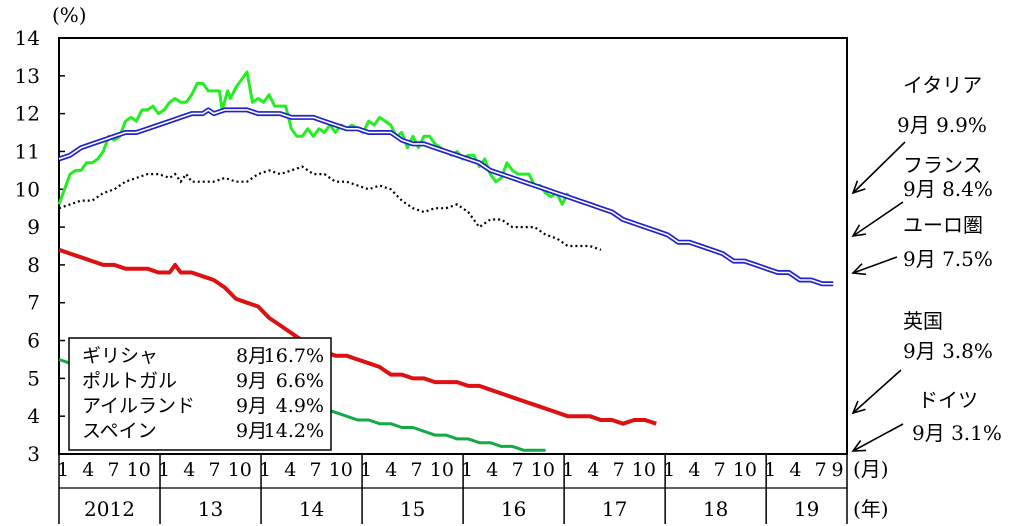 The width and height of the screenshot is (1030, 526). Describe the element at coordinates (69, 15) in the screenshot. I see `y-unit-label: (%)` at that location.